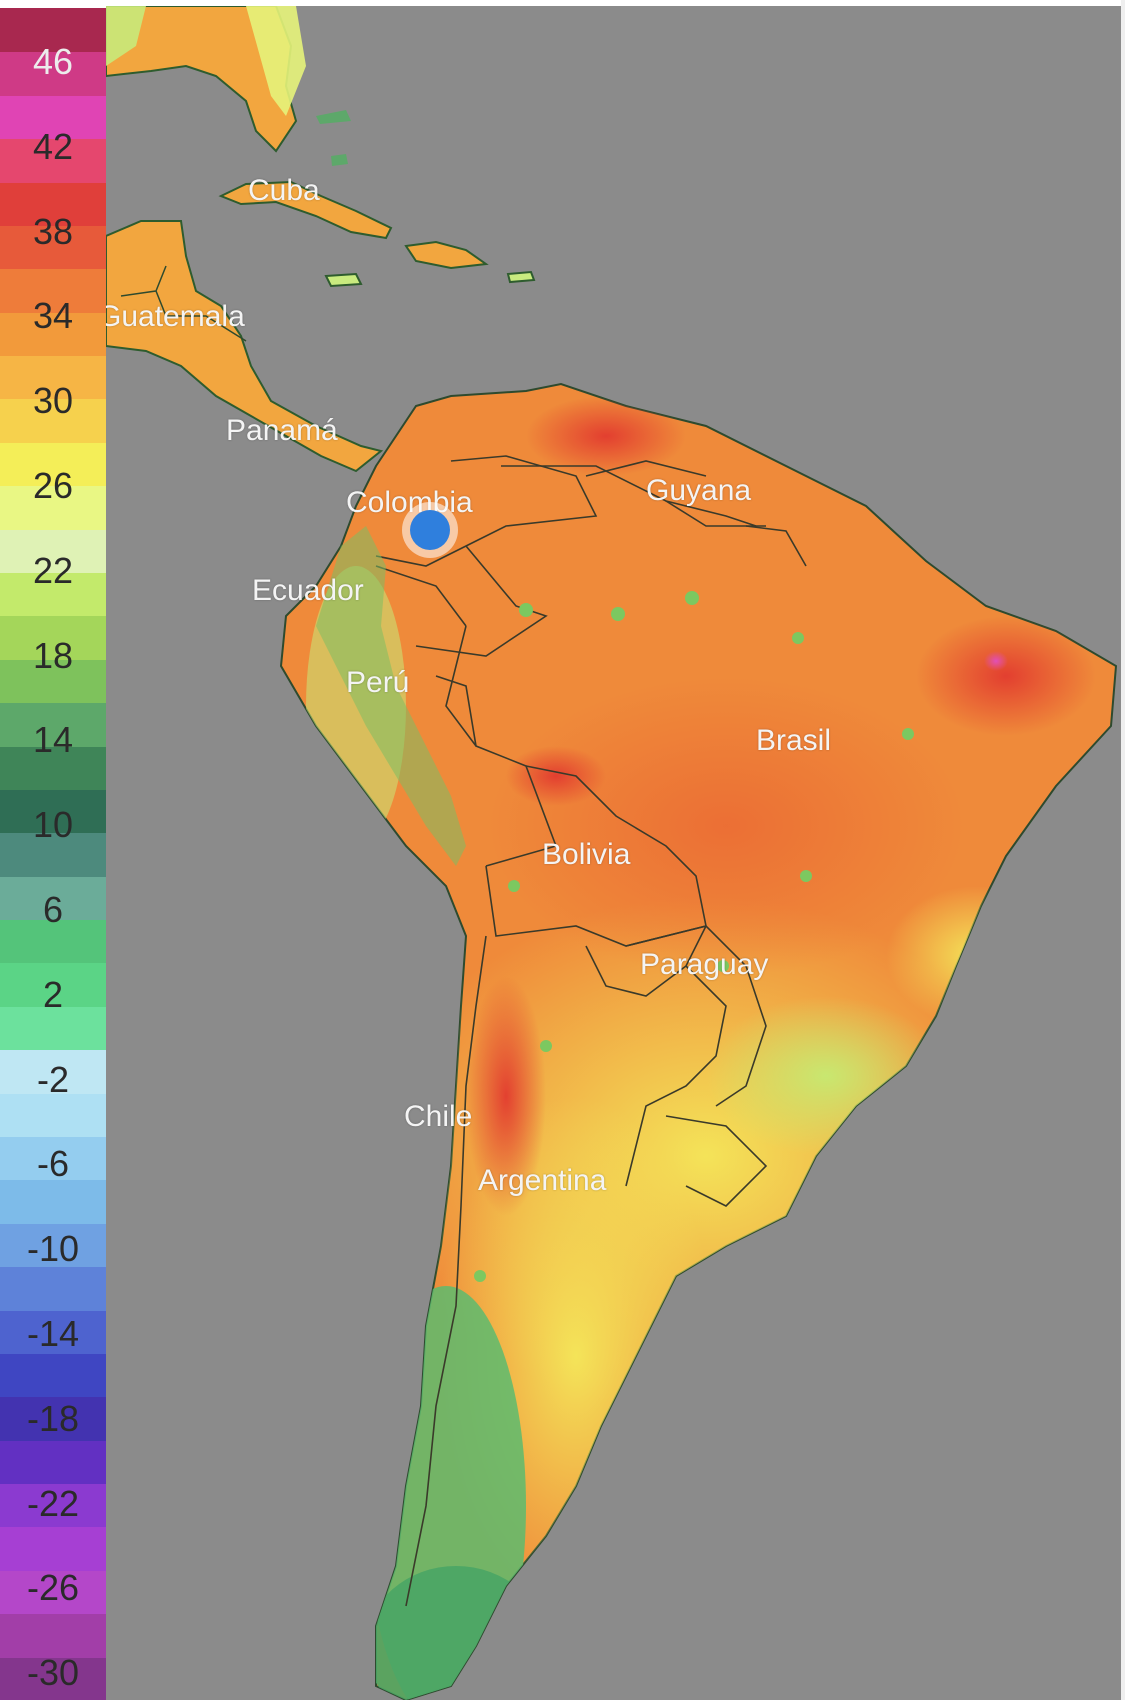  I want to click on place-label-panama: Panamá, so click(282, 430).